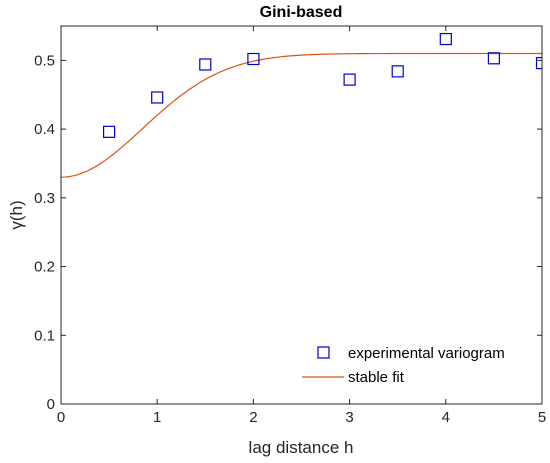 This screenshot has height=463, width=550. What do you see at coordinates (403, 365) in the screenshot?
I see `legend: experimental variogram stable fit` at bounding box center [403, 365].